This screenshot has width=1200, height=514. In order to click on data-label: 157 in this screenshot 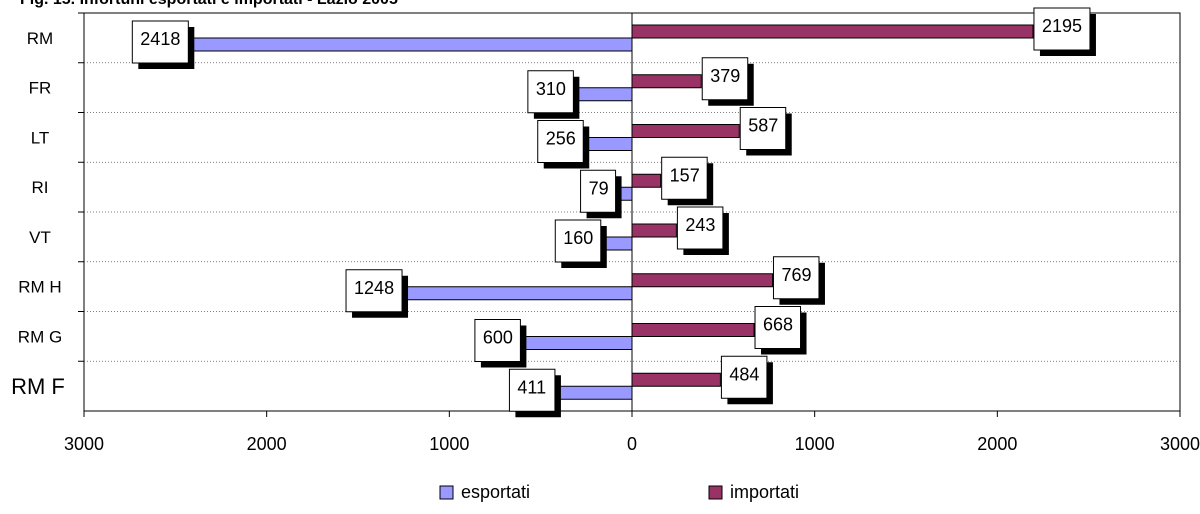, I will do `click(685, 175)`.